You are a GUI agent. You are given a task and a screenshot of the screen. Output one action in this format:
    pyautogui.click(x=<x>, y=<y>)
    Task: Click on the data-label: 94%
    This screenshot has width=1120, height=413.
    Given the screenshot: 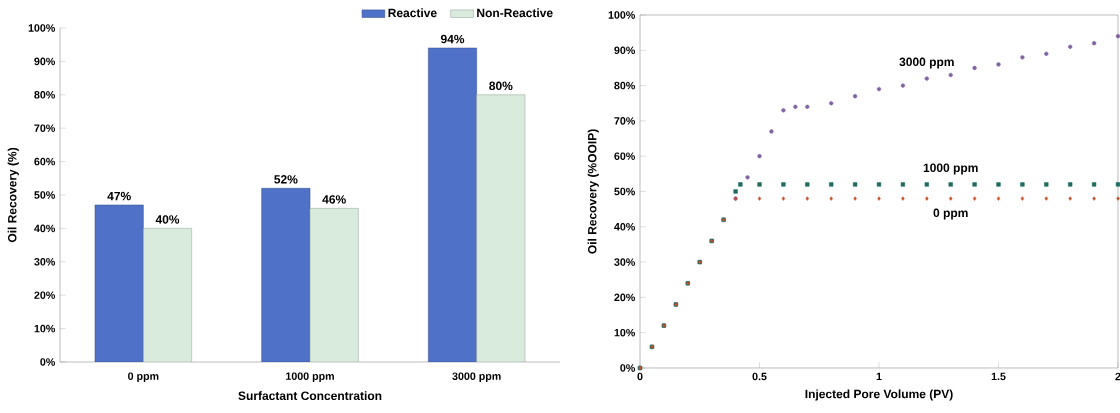 What is the action you would take?
    pyautogui.click(x=452, y=39)
    